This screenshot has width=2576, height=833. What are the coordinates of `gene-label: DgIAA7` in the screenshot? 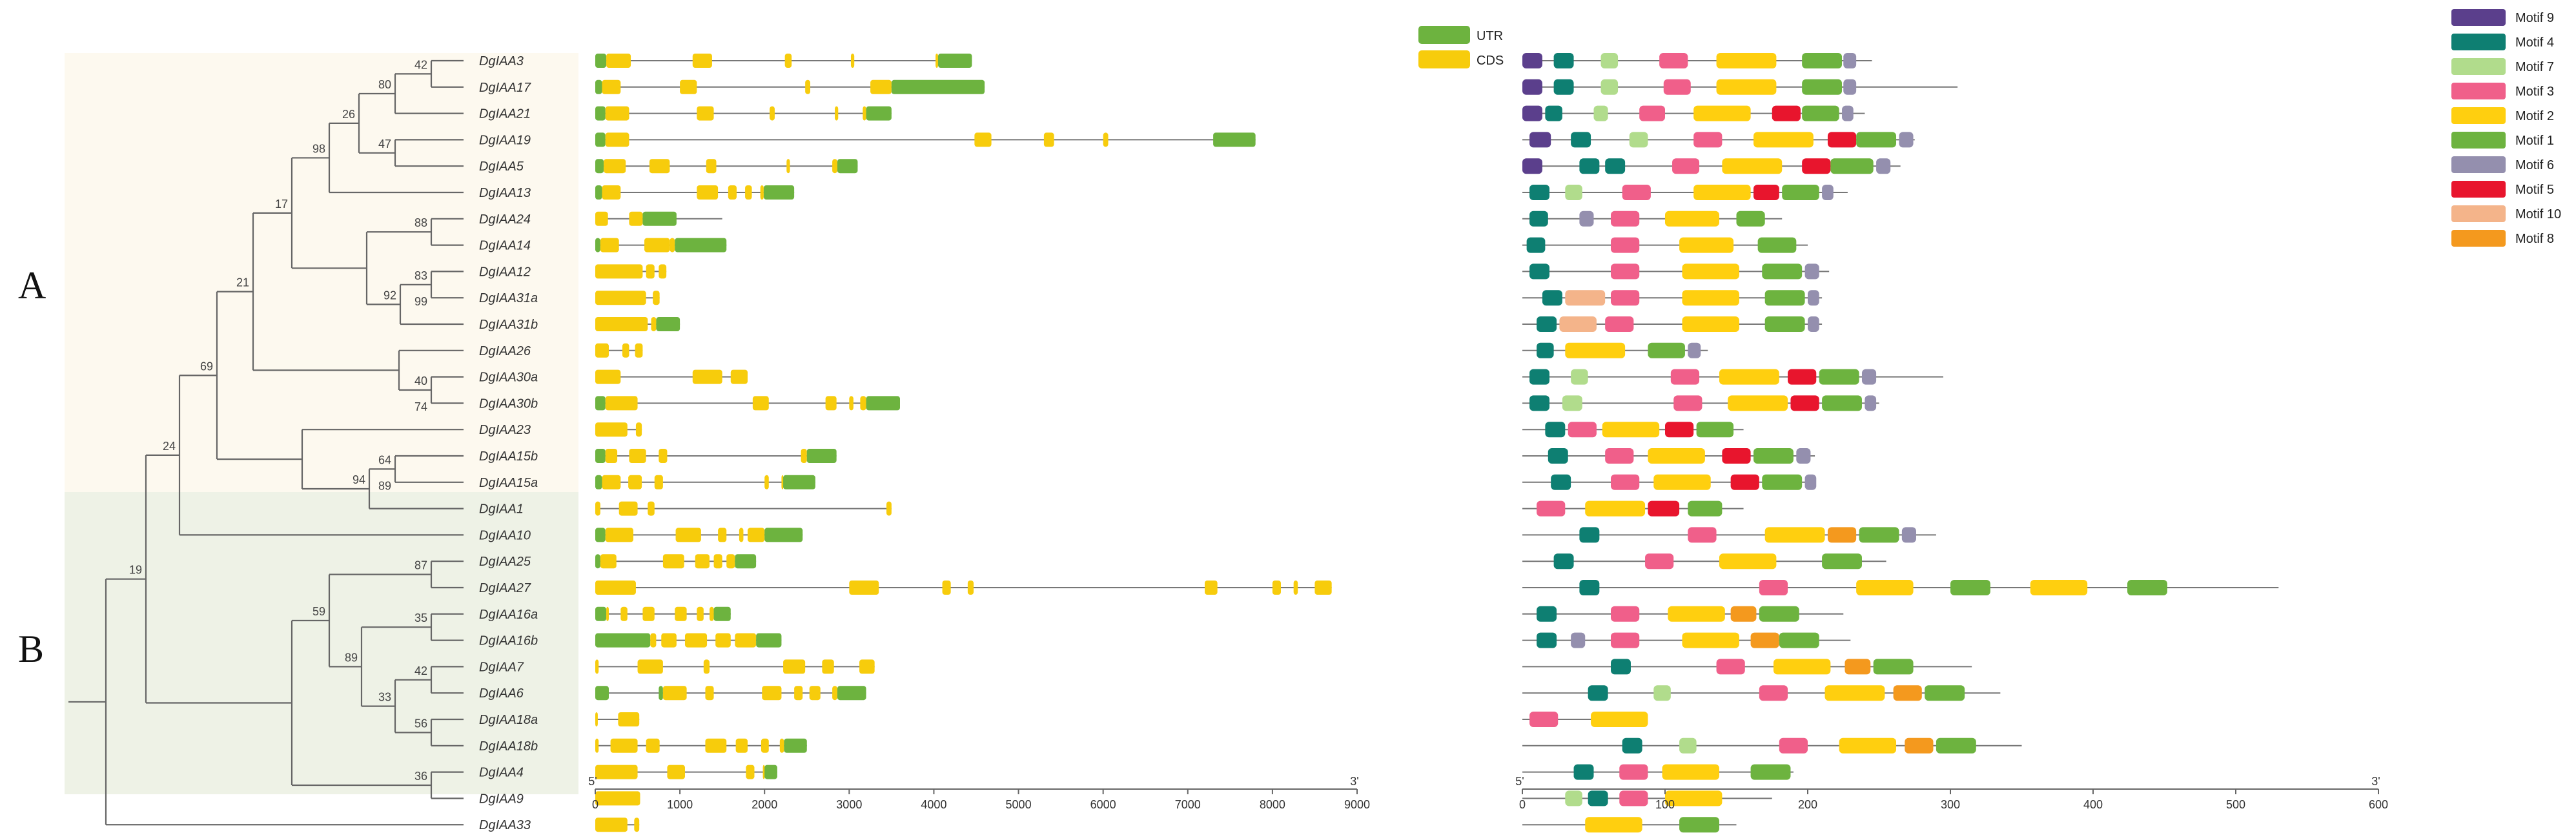 It's located at (502, 667).